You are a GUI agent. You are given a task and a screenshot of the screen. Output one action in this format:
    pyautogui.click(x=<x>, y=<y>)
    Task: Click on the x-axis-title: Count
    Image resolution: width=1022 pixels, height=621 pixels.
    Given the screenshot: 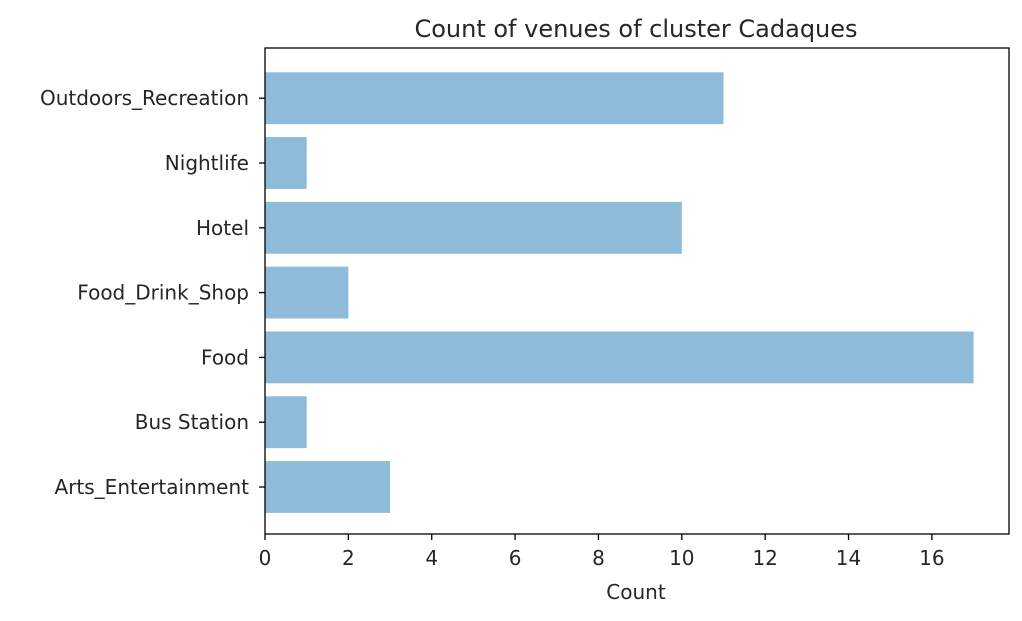 What is the action you would take?
    pyautogui.click(x=636, y=592)
    